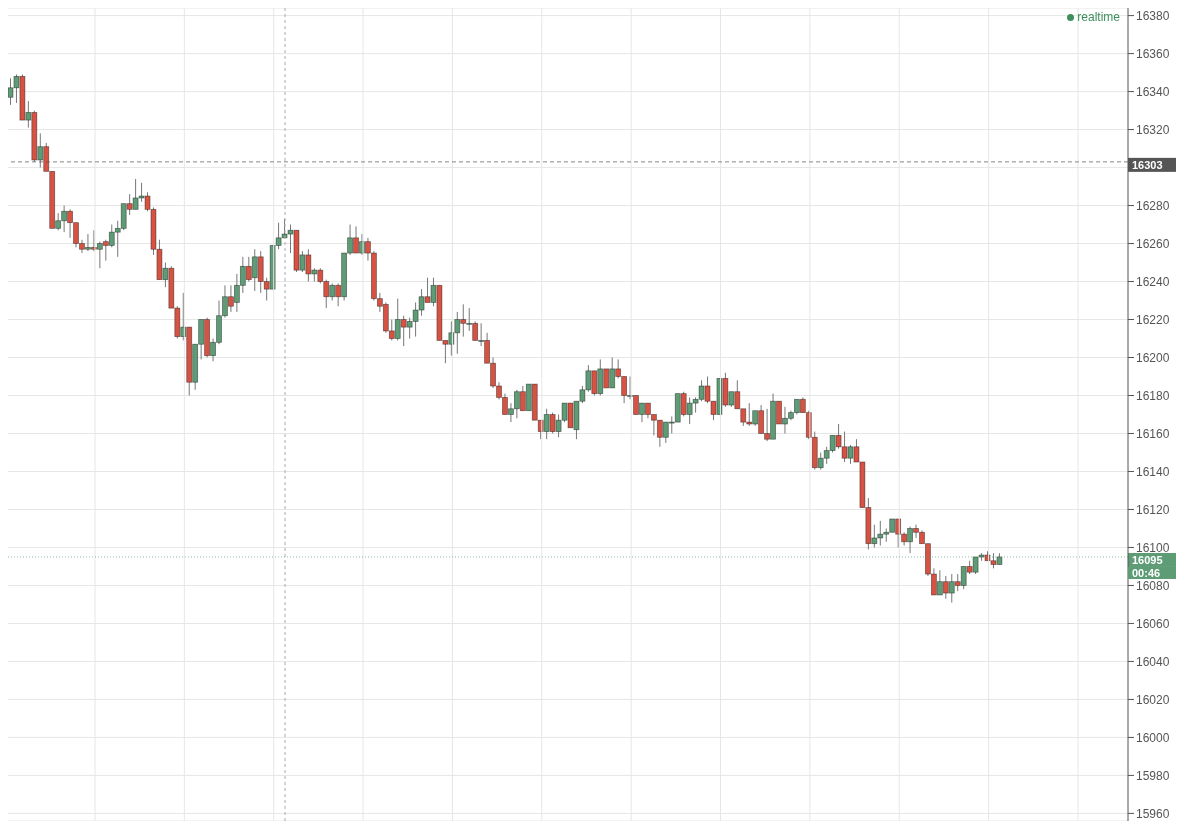 The image size is (1180, 821). Describe the element at coordinates (1152, 572) in the screenshot. I see `text: 00:46` at that location.